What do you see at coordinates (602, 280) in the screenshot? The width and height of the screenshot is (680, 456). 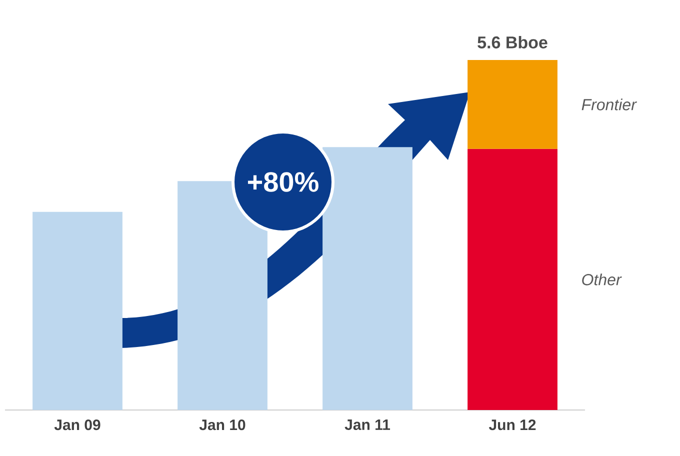 I see `series-label: Other` at bounding box center [602, 280].